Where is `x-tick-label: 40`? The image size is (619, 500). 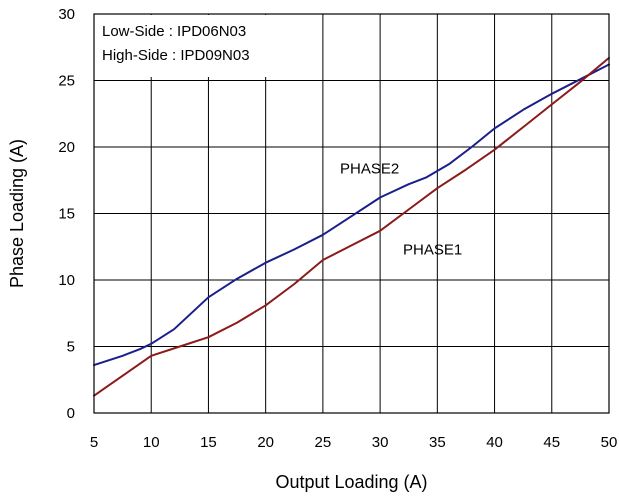 x-tick-label: 40 is located at coordinates (494, 442).